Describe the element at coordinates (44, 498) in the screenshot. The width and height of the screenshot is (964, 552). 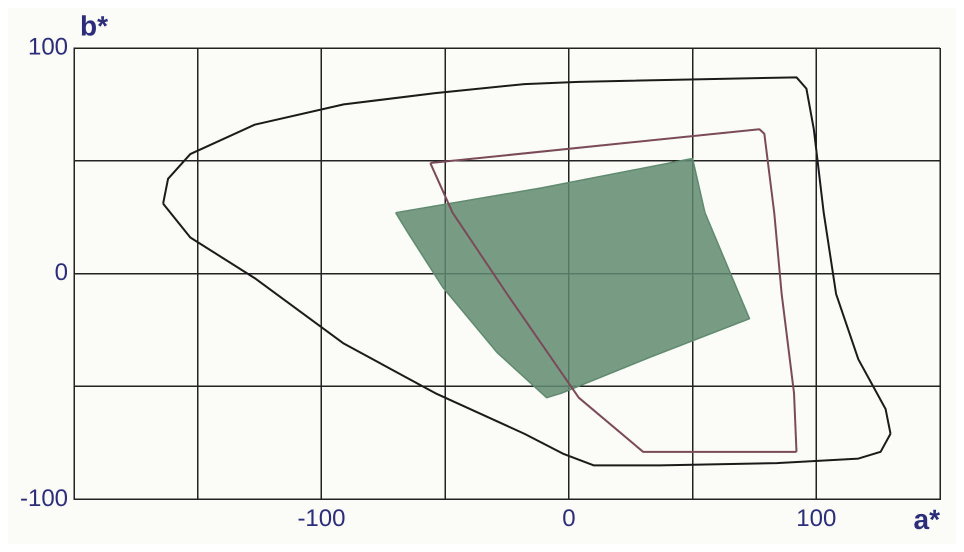
I see `y-tick-label: -100` at that location.